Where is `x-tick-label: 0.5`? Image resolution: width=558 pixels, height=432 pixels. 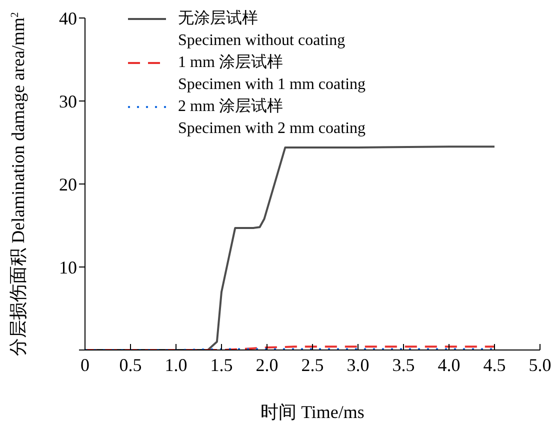 x-tick-label: 0.5 is located at coordinates (130, 364).